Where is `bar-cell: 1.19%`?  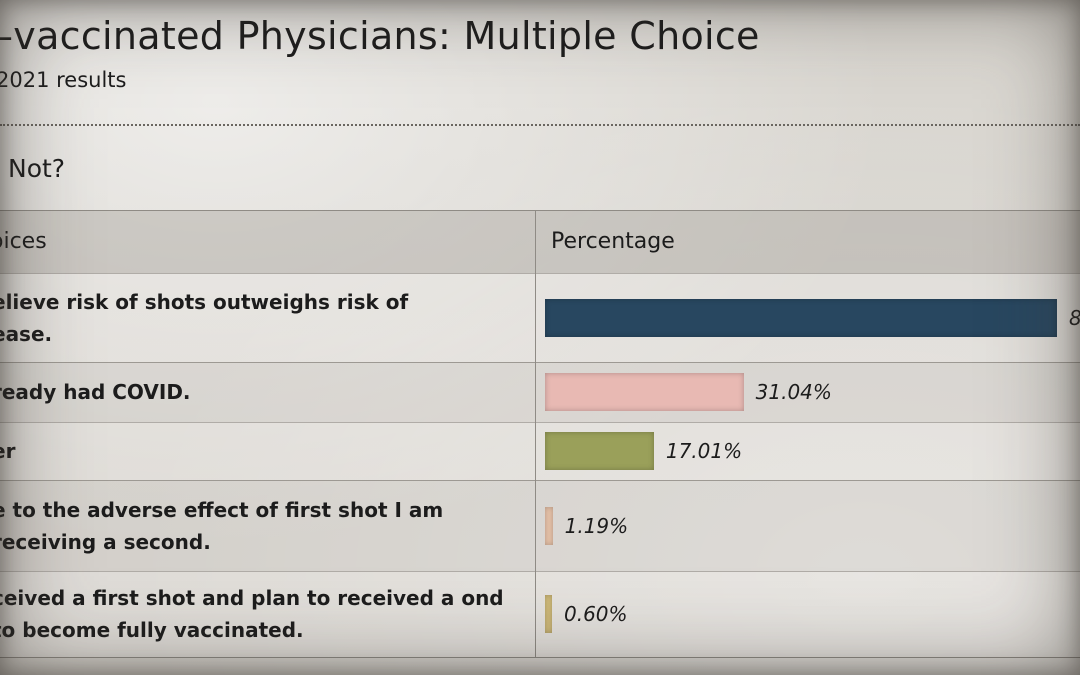
bar-cell: 1.19% is located at coordinates (810, 525).